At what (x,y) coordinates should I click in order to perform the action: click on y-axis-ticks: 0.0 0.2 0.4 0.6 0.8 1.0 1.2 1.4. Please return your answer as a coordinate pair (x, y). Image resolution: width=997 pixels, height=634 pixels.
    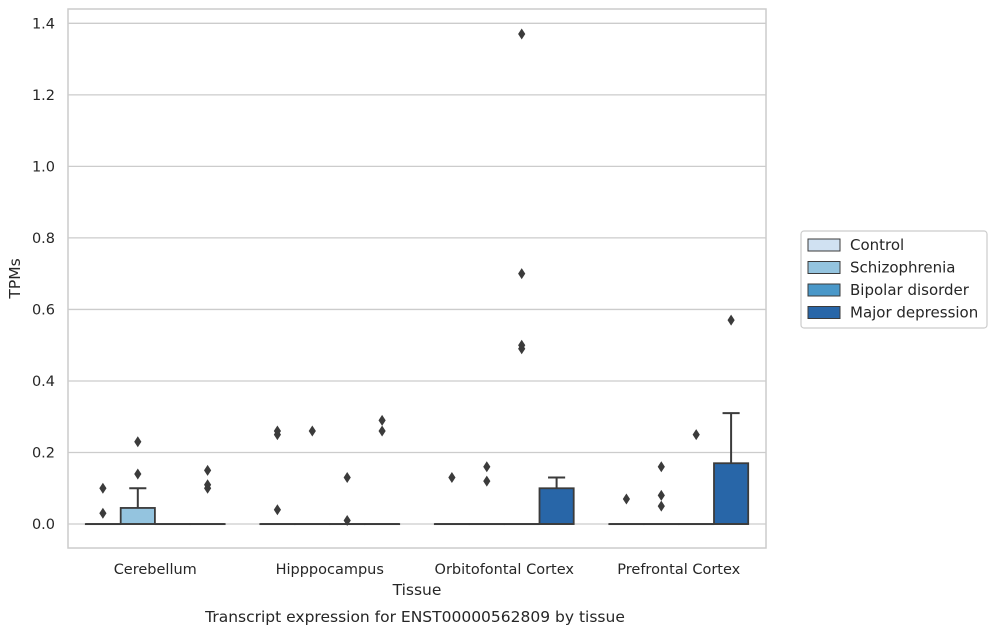
    Looking at the image, I should click on (43, 274).